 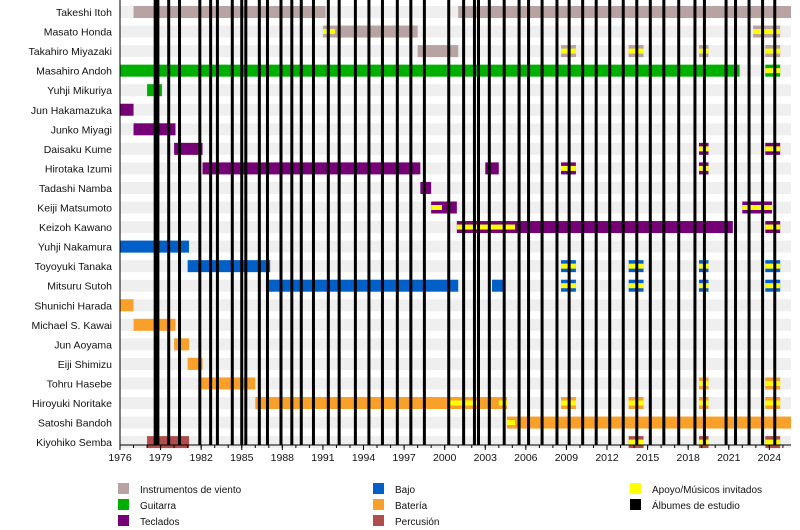 I want to click on member-label: Jun Aoyama, so click(x=83, y=345).